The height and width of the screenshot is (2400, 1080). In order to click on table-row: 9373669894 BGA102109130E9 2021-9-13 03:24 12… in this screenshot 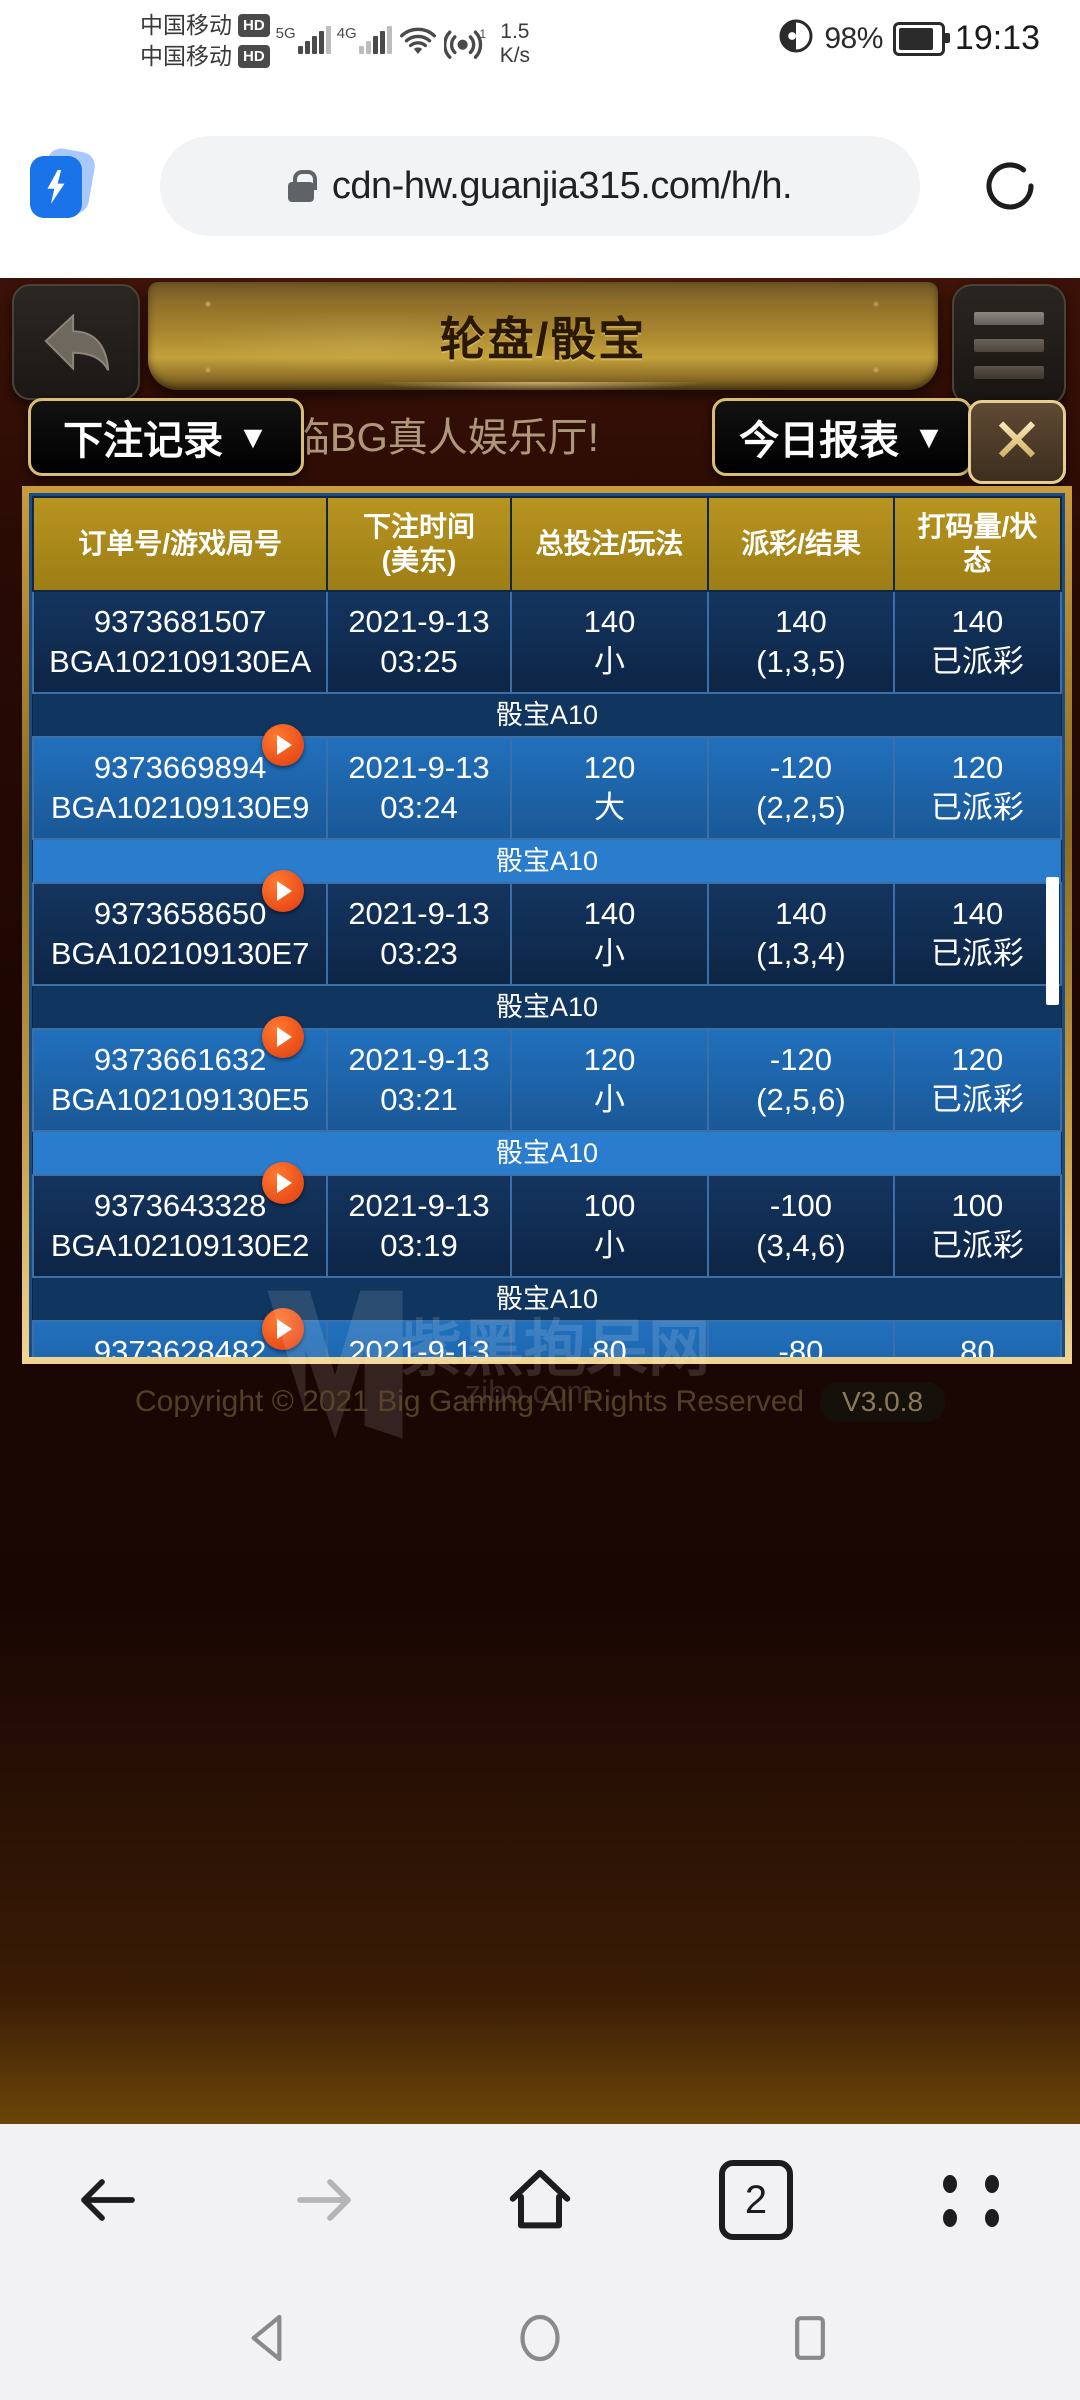, I will do `click(547, 782)`.